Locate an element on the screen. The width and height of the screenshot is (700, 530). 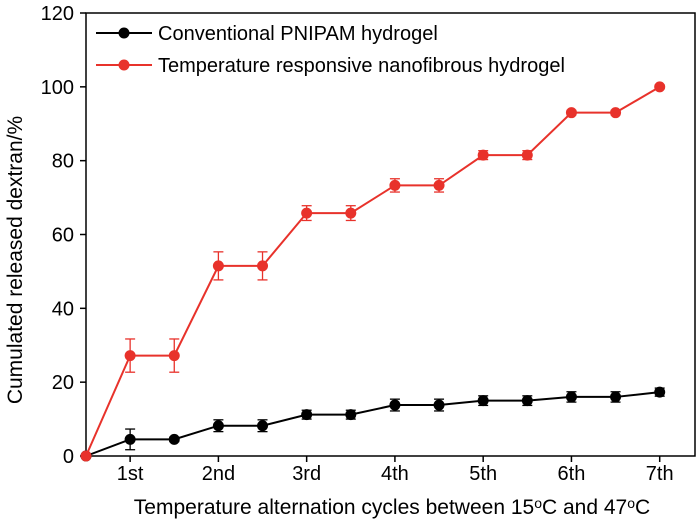
legend-label: Conventional PNIPAM hydrogel is located at coordinates (298, 34).